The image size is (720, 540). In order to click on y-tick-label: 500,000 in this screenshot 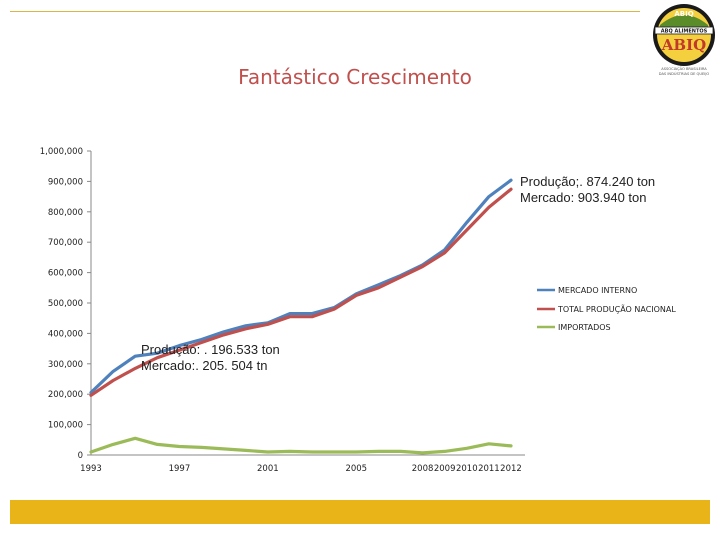, I will do `click(65, 304)`.